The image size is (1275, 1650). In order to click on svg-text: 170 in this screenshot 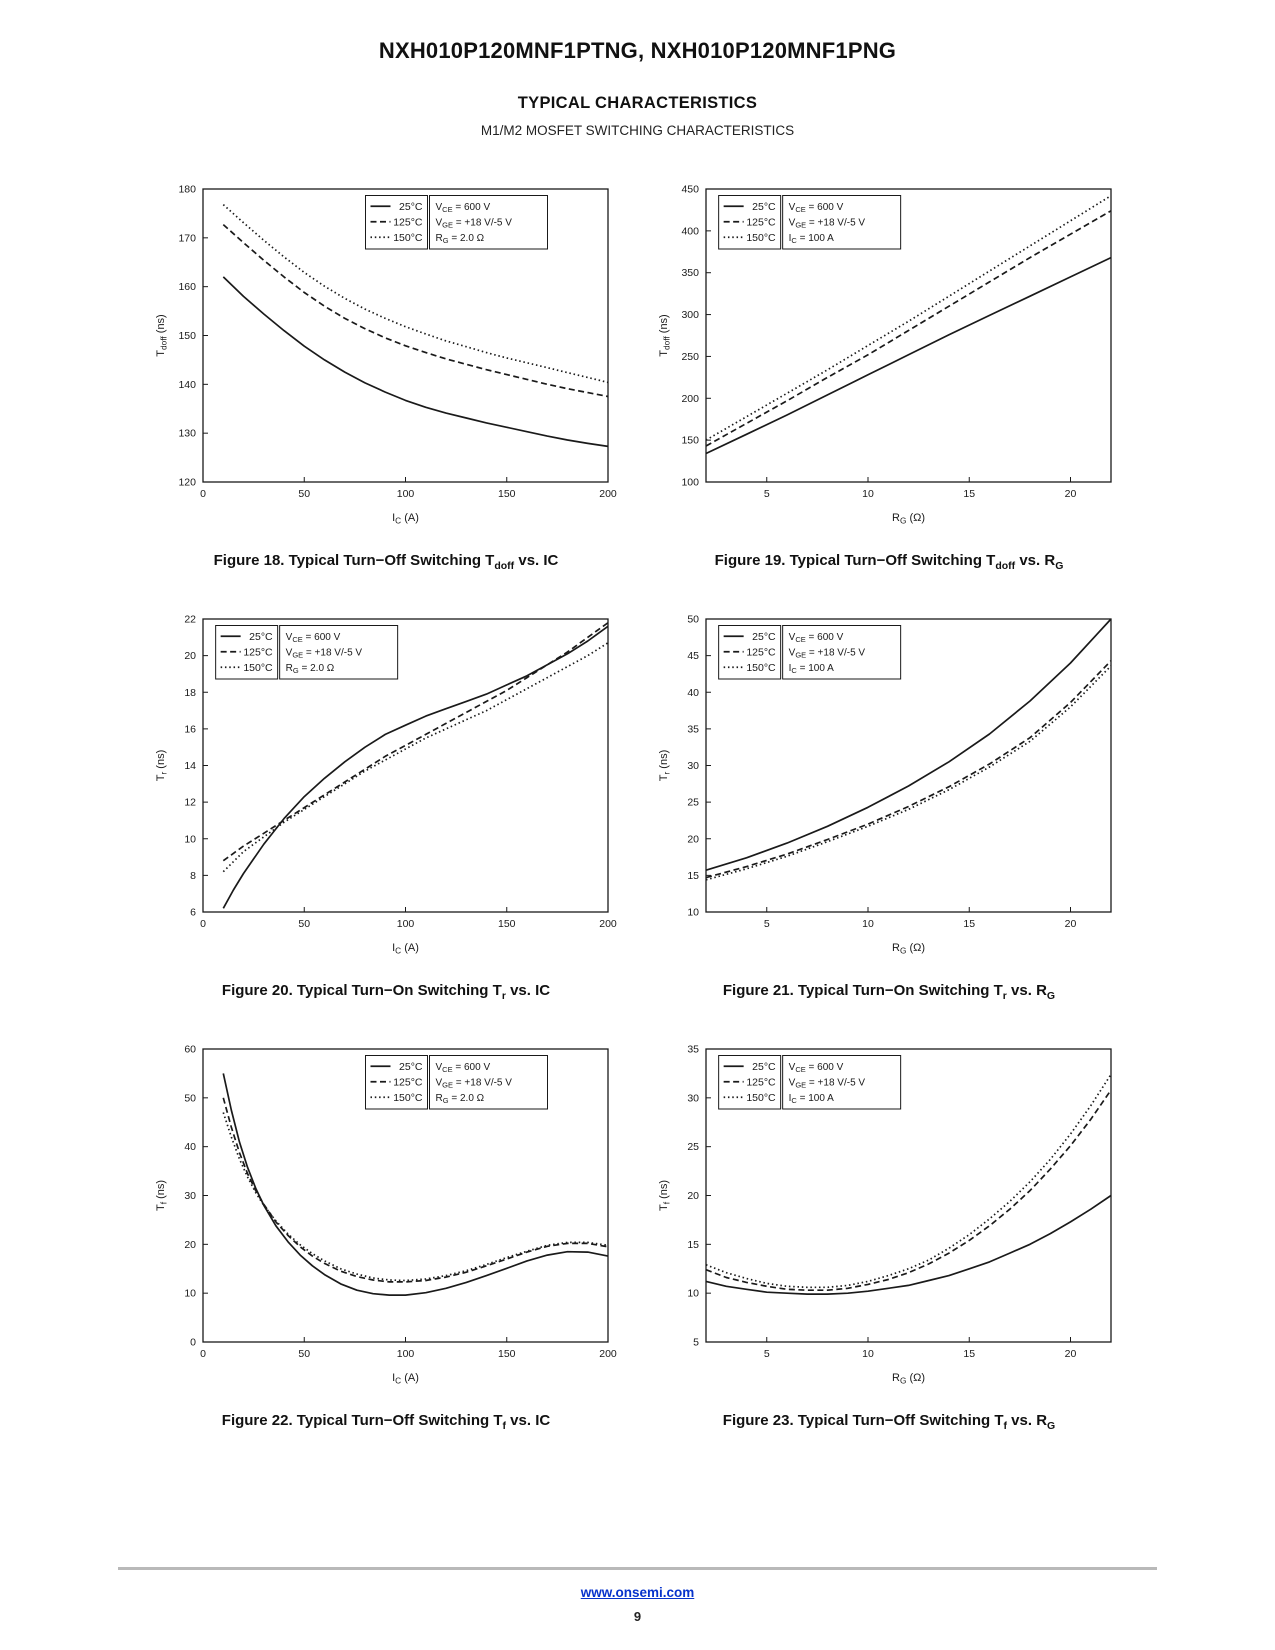, I will do `click(187, 238)`.